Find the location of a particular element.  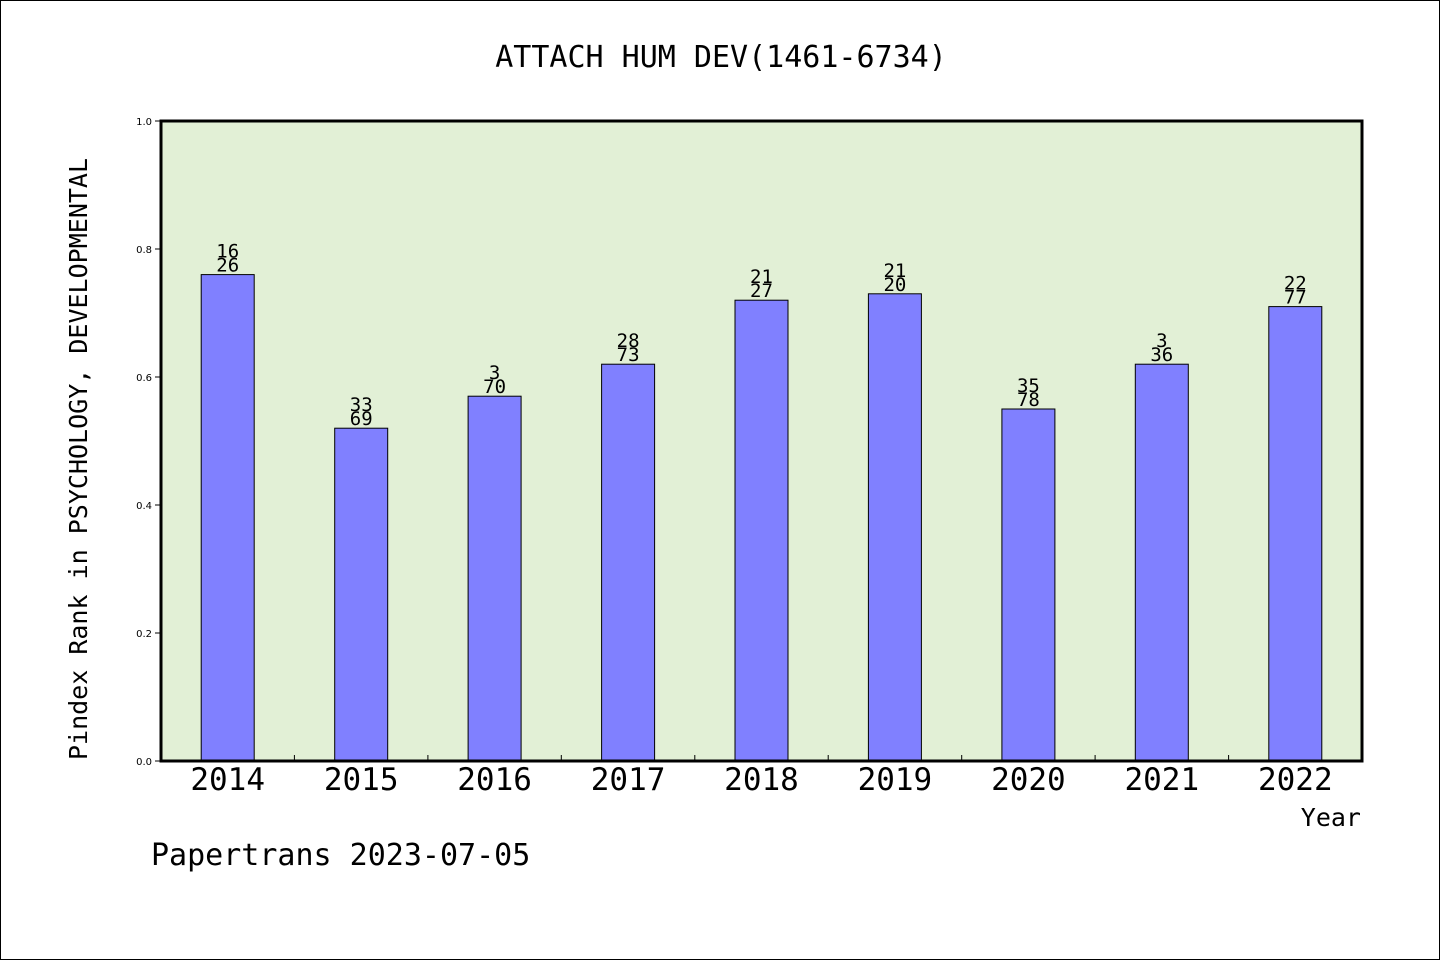

x-tick-label-2017: 2017 is located at coordinates (628, 780).